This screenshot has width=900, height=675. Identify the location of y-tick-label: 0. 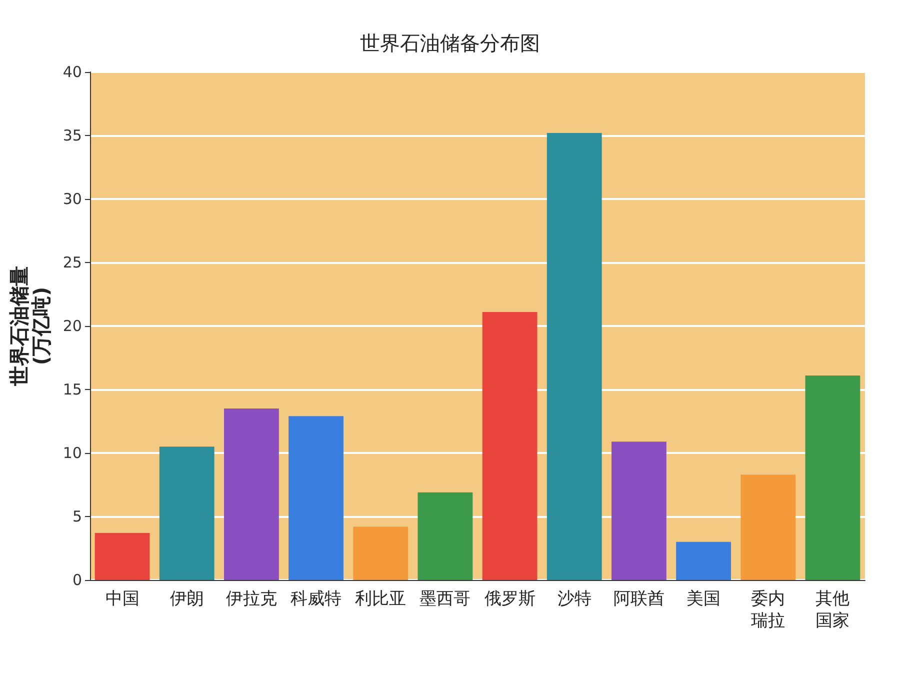
(77, 580).